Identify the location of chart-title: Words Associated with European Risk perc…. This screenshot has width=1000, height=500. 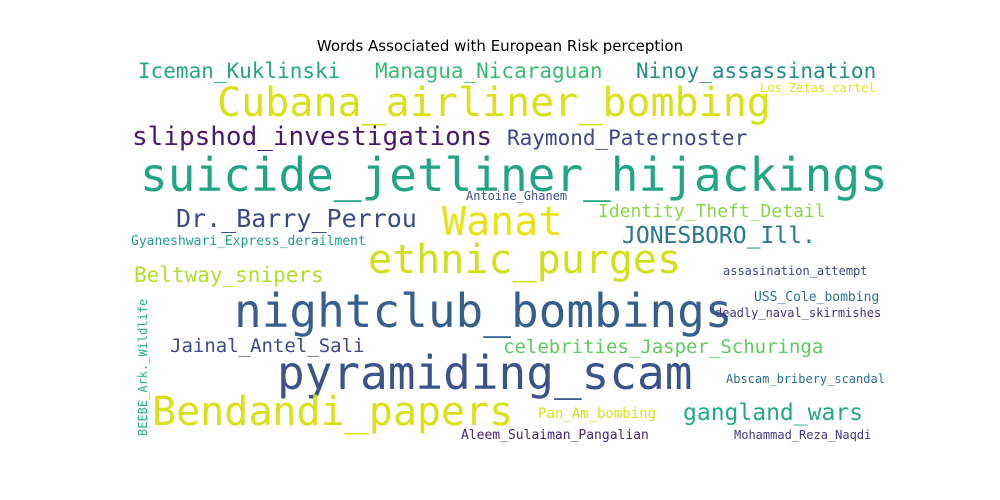
(500, 46).